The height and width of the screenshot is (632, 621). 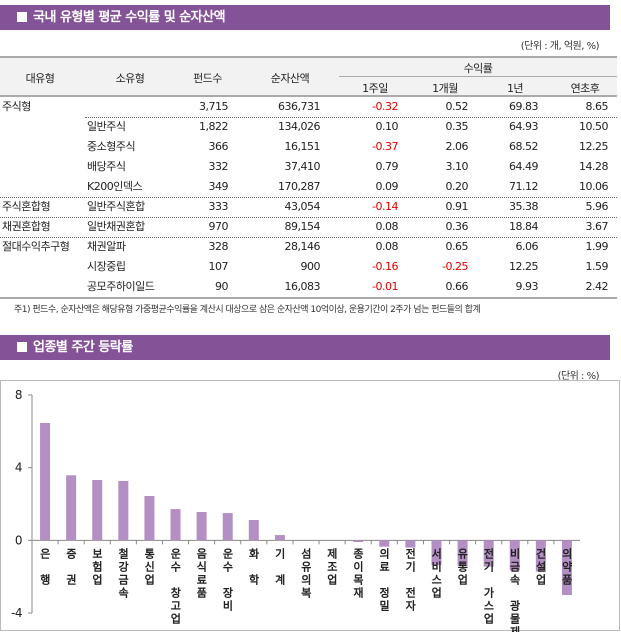 I want to click on cell-nav: 89,154, so click(x=302, y=226).